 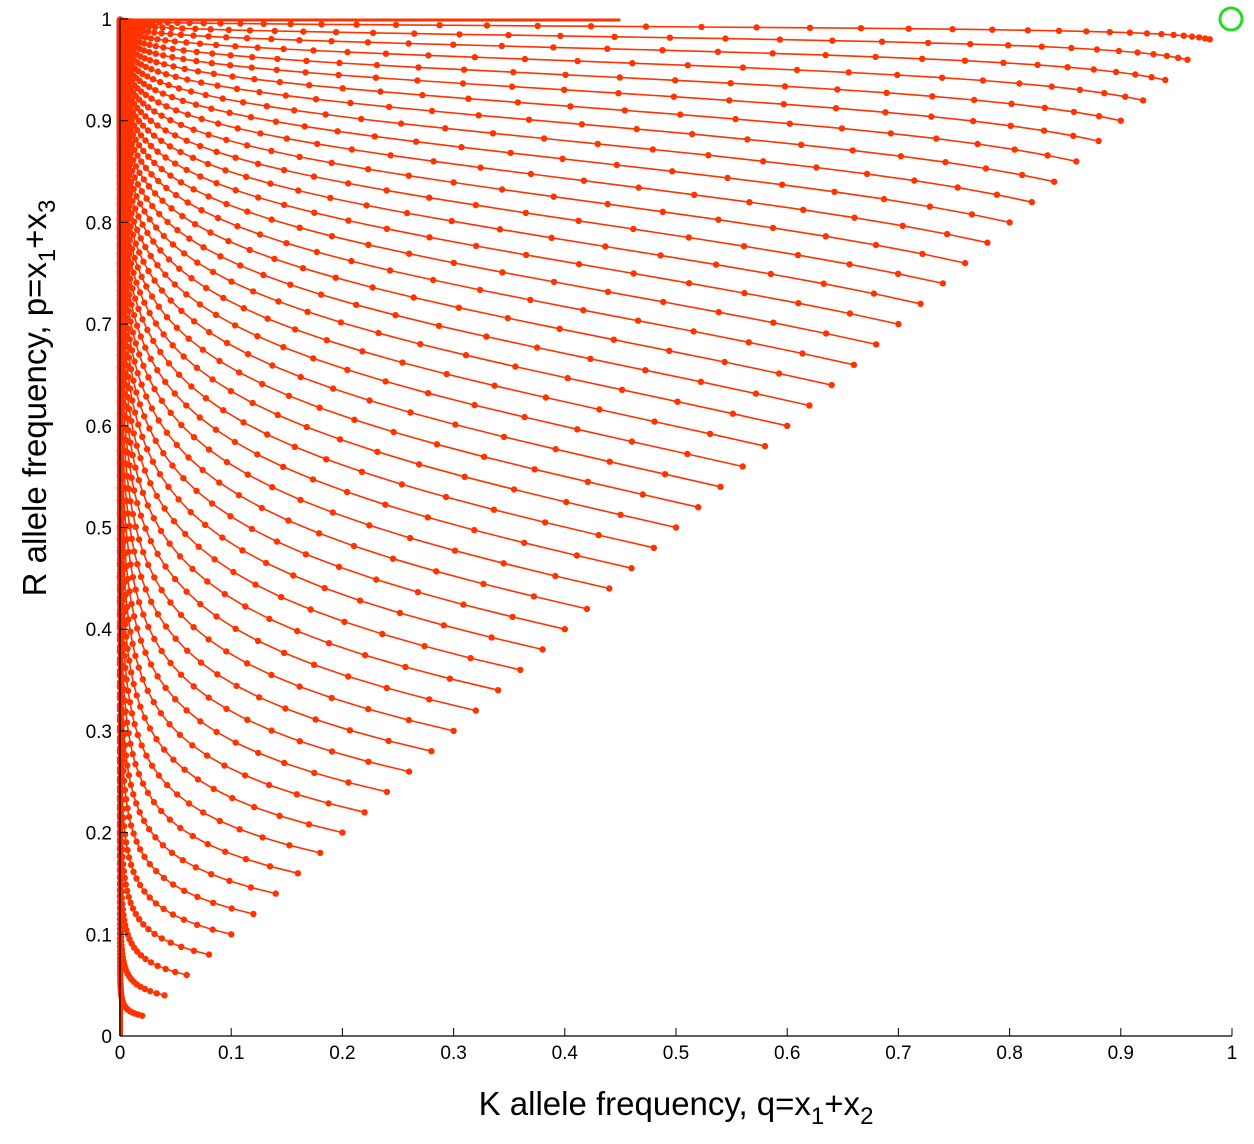 I want to click on x-tick-label: 0.9, so click(x=1121, y=1053).